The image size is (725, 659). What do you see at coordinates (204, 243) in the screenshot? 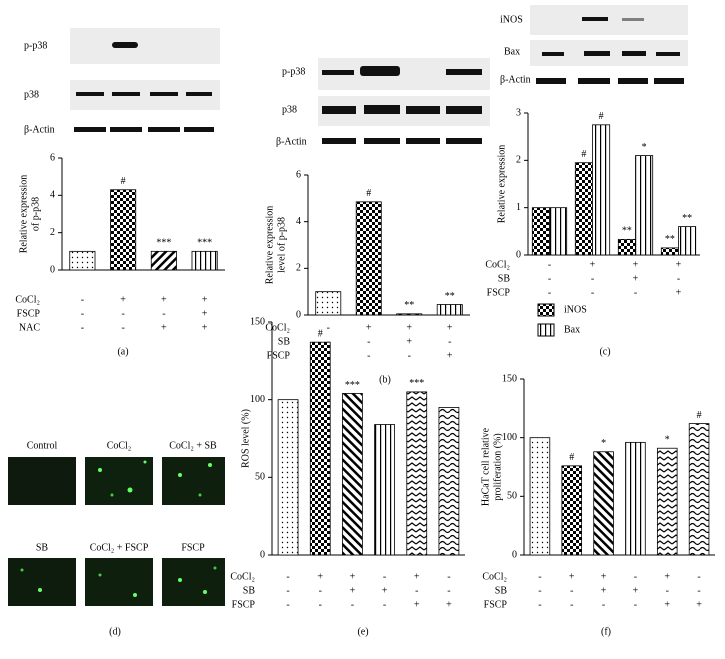
I see `annotation: ***` at bounding box center [204, 243].